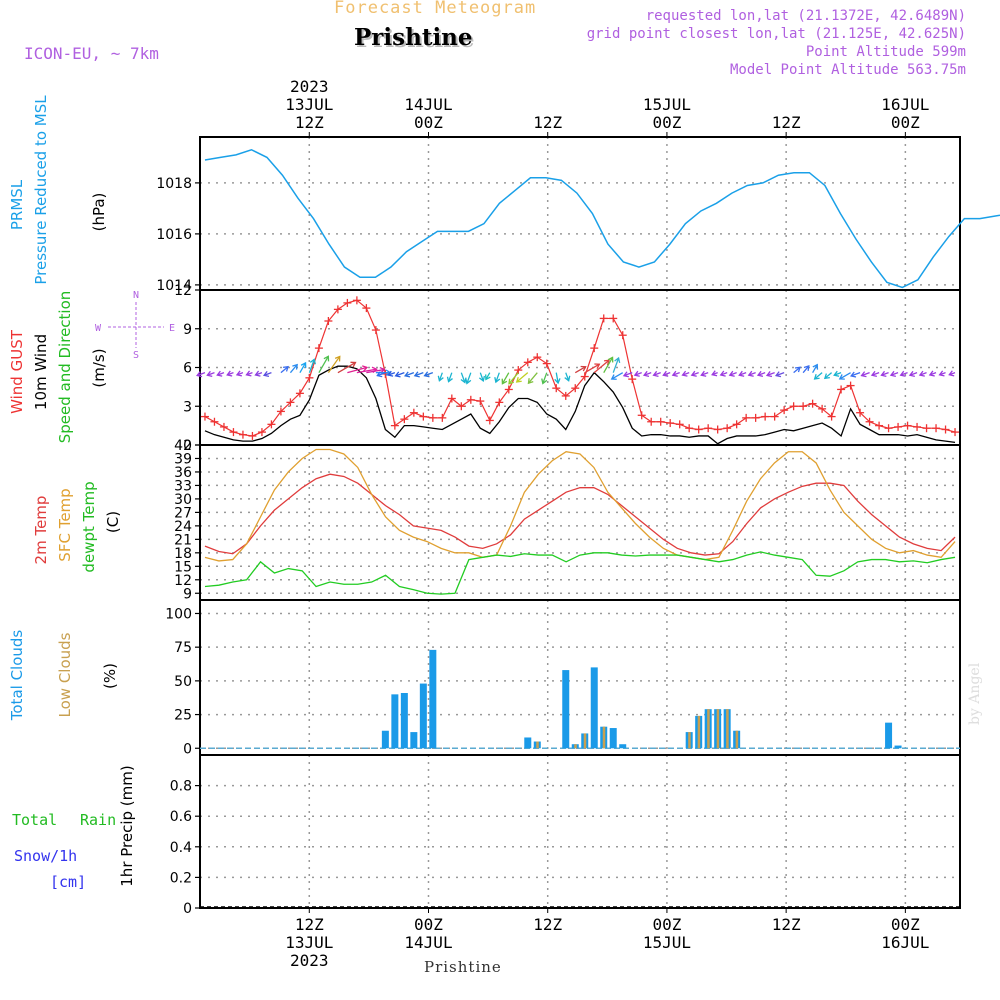 The width and height of the screenshot is (1000, 1000). What do you see at coordinates (667, 104) in the screenshot?
I see `x-tick-label-top: 15JUL` at bounding box center [667, 104].